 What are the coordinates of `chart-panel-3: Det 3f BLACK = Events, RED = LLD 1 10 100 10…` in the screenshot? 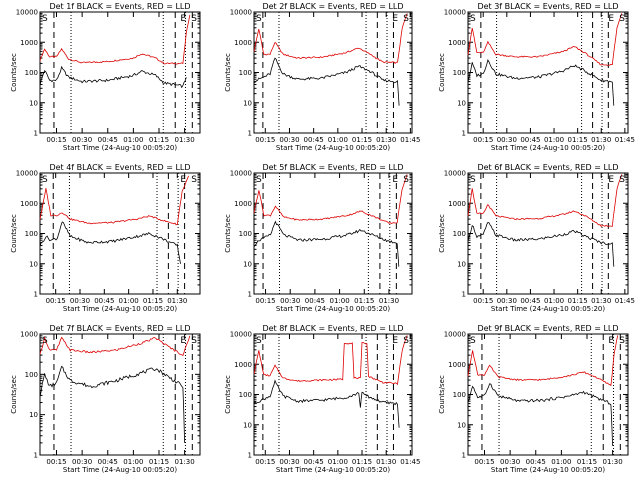 It's located at (536, 77).